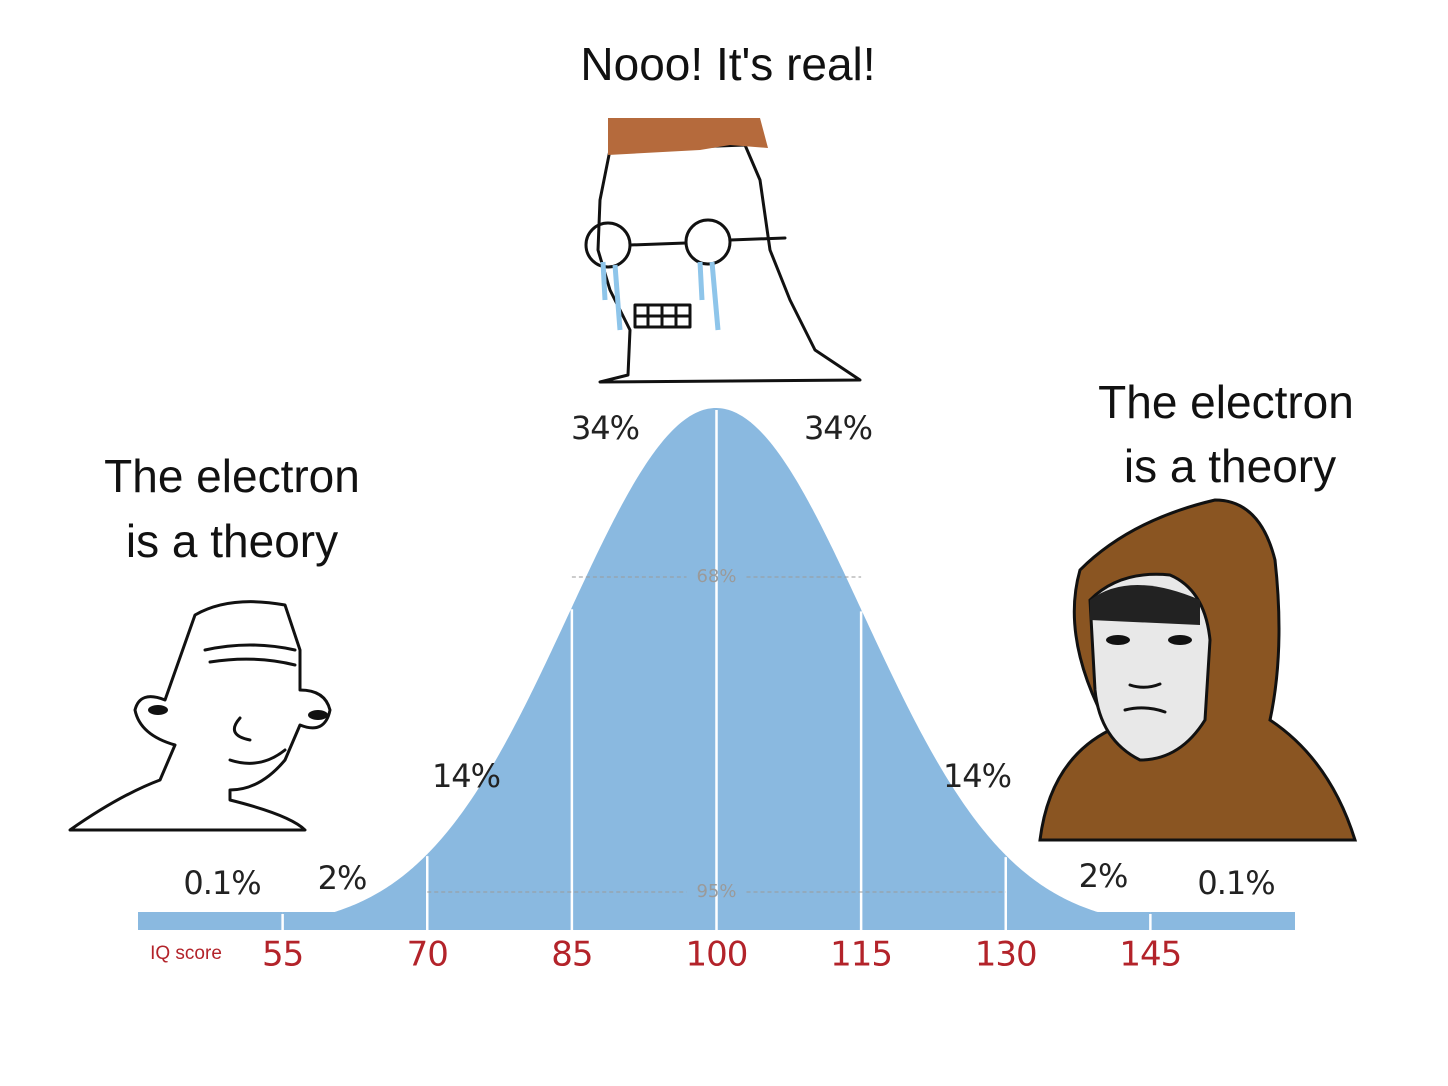  I want to click on x-tick-label: 100, so click(717, 955).